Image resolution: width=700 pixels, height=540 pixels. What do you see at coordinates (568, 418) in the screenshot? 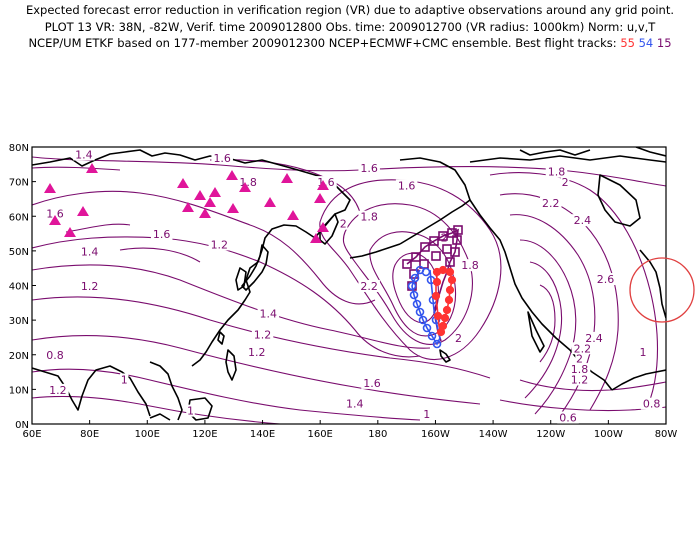
I see `contour-label: 0.6` at bounding box center [568, 418].